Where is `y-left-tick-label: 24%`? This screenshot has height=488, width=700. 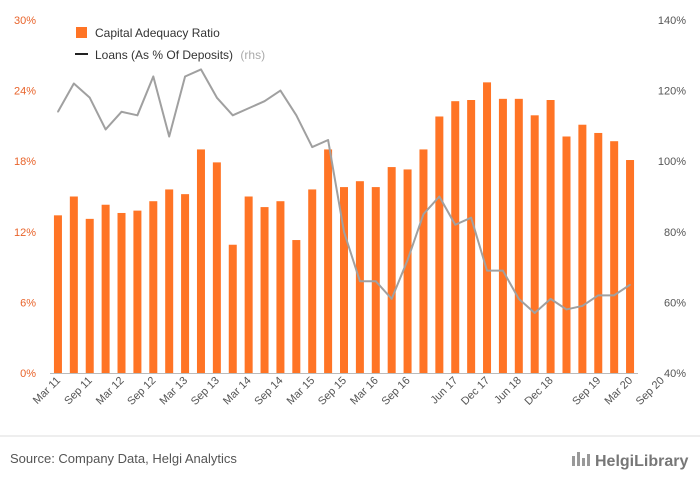
y-left-tick-label: 24% is located at coordinates (25, 92).